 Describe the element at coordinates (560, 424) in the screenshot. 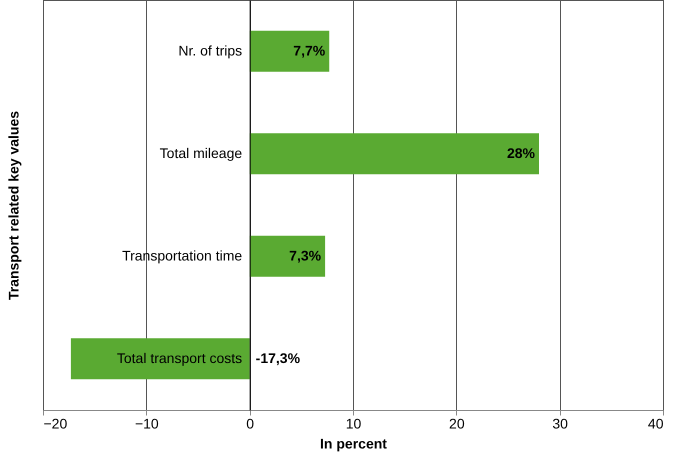

I see `x-tick-label: 30` at that location.